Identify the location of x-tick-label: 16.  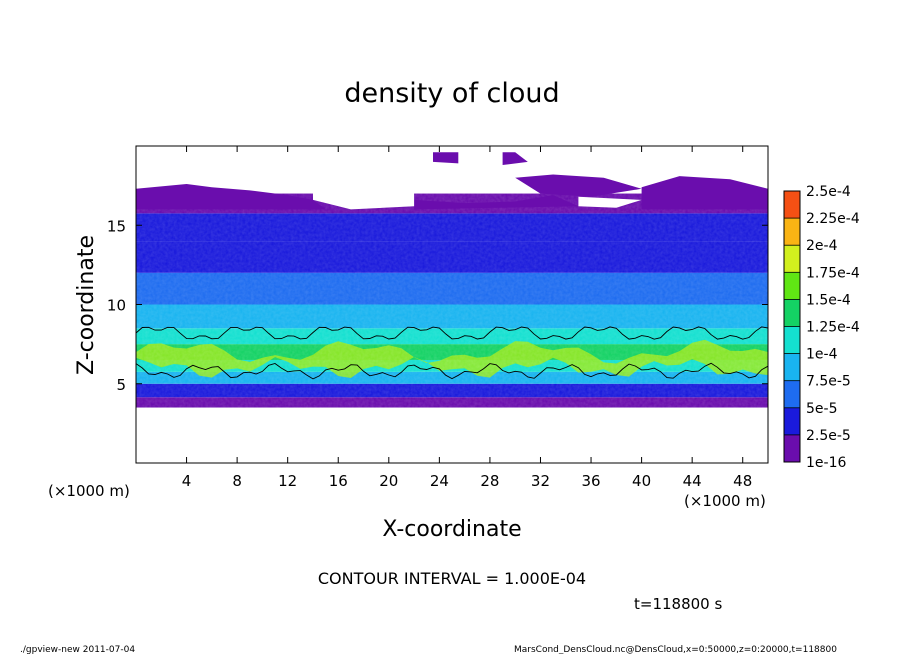
(338, 481).